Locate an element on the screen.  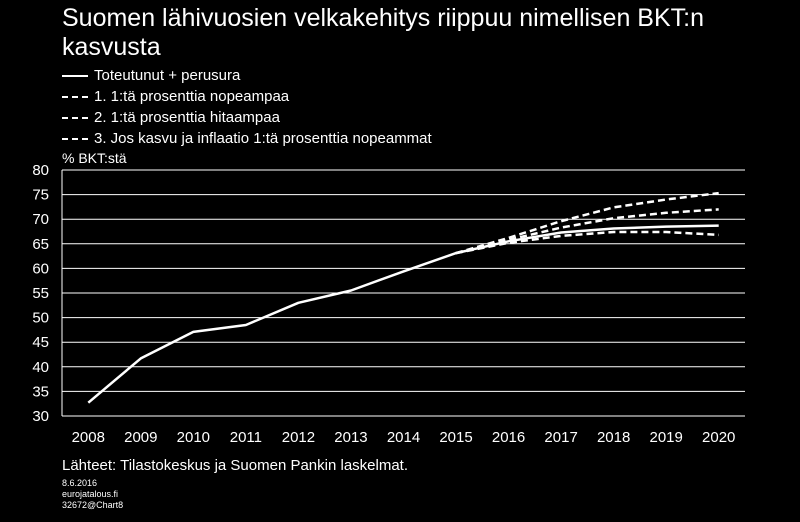
y-tick-label: 55 is located at coordinates (40, 293).